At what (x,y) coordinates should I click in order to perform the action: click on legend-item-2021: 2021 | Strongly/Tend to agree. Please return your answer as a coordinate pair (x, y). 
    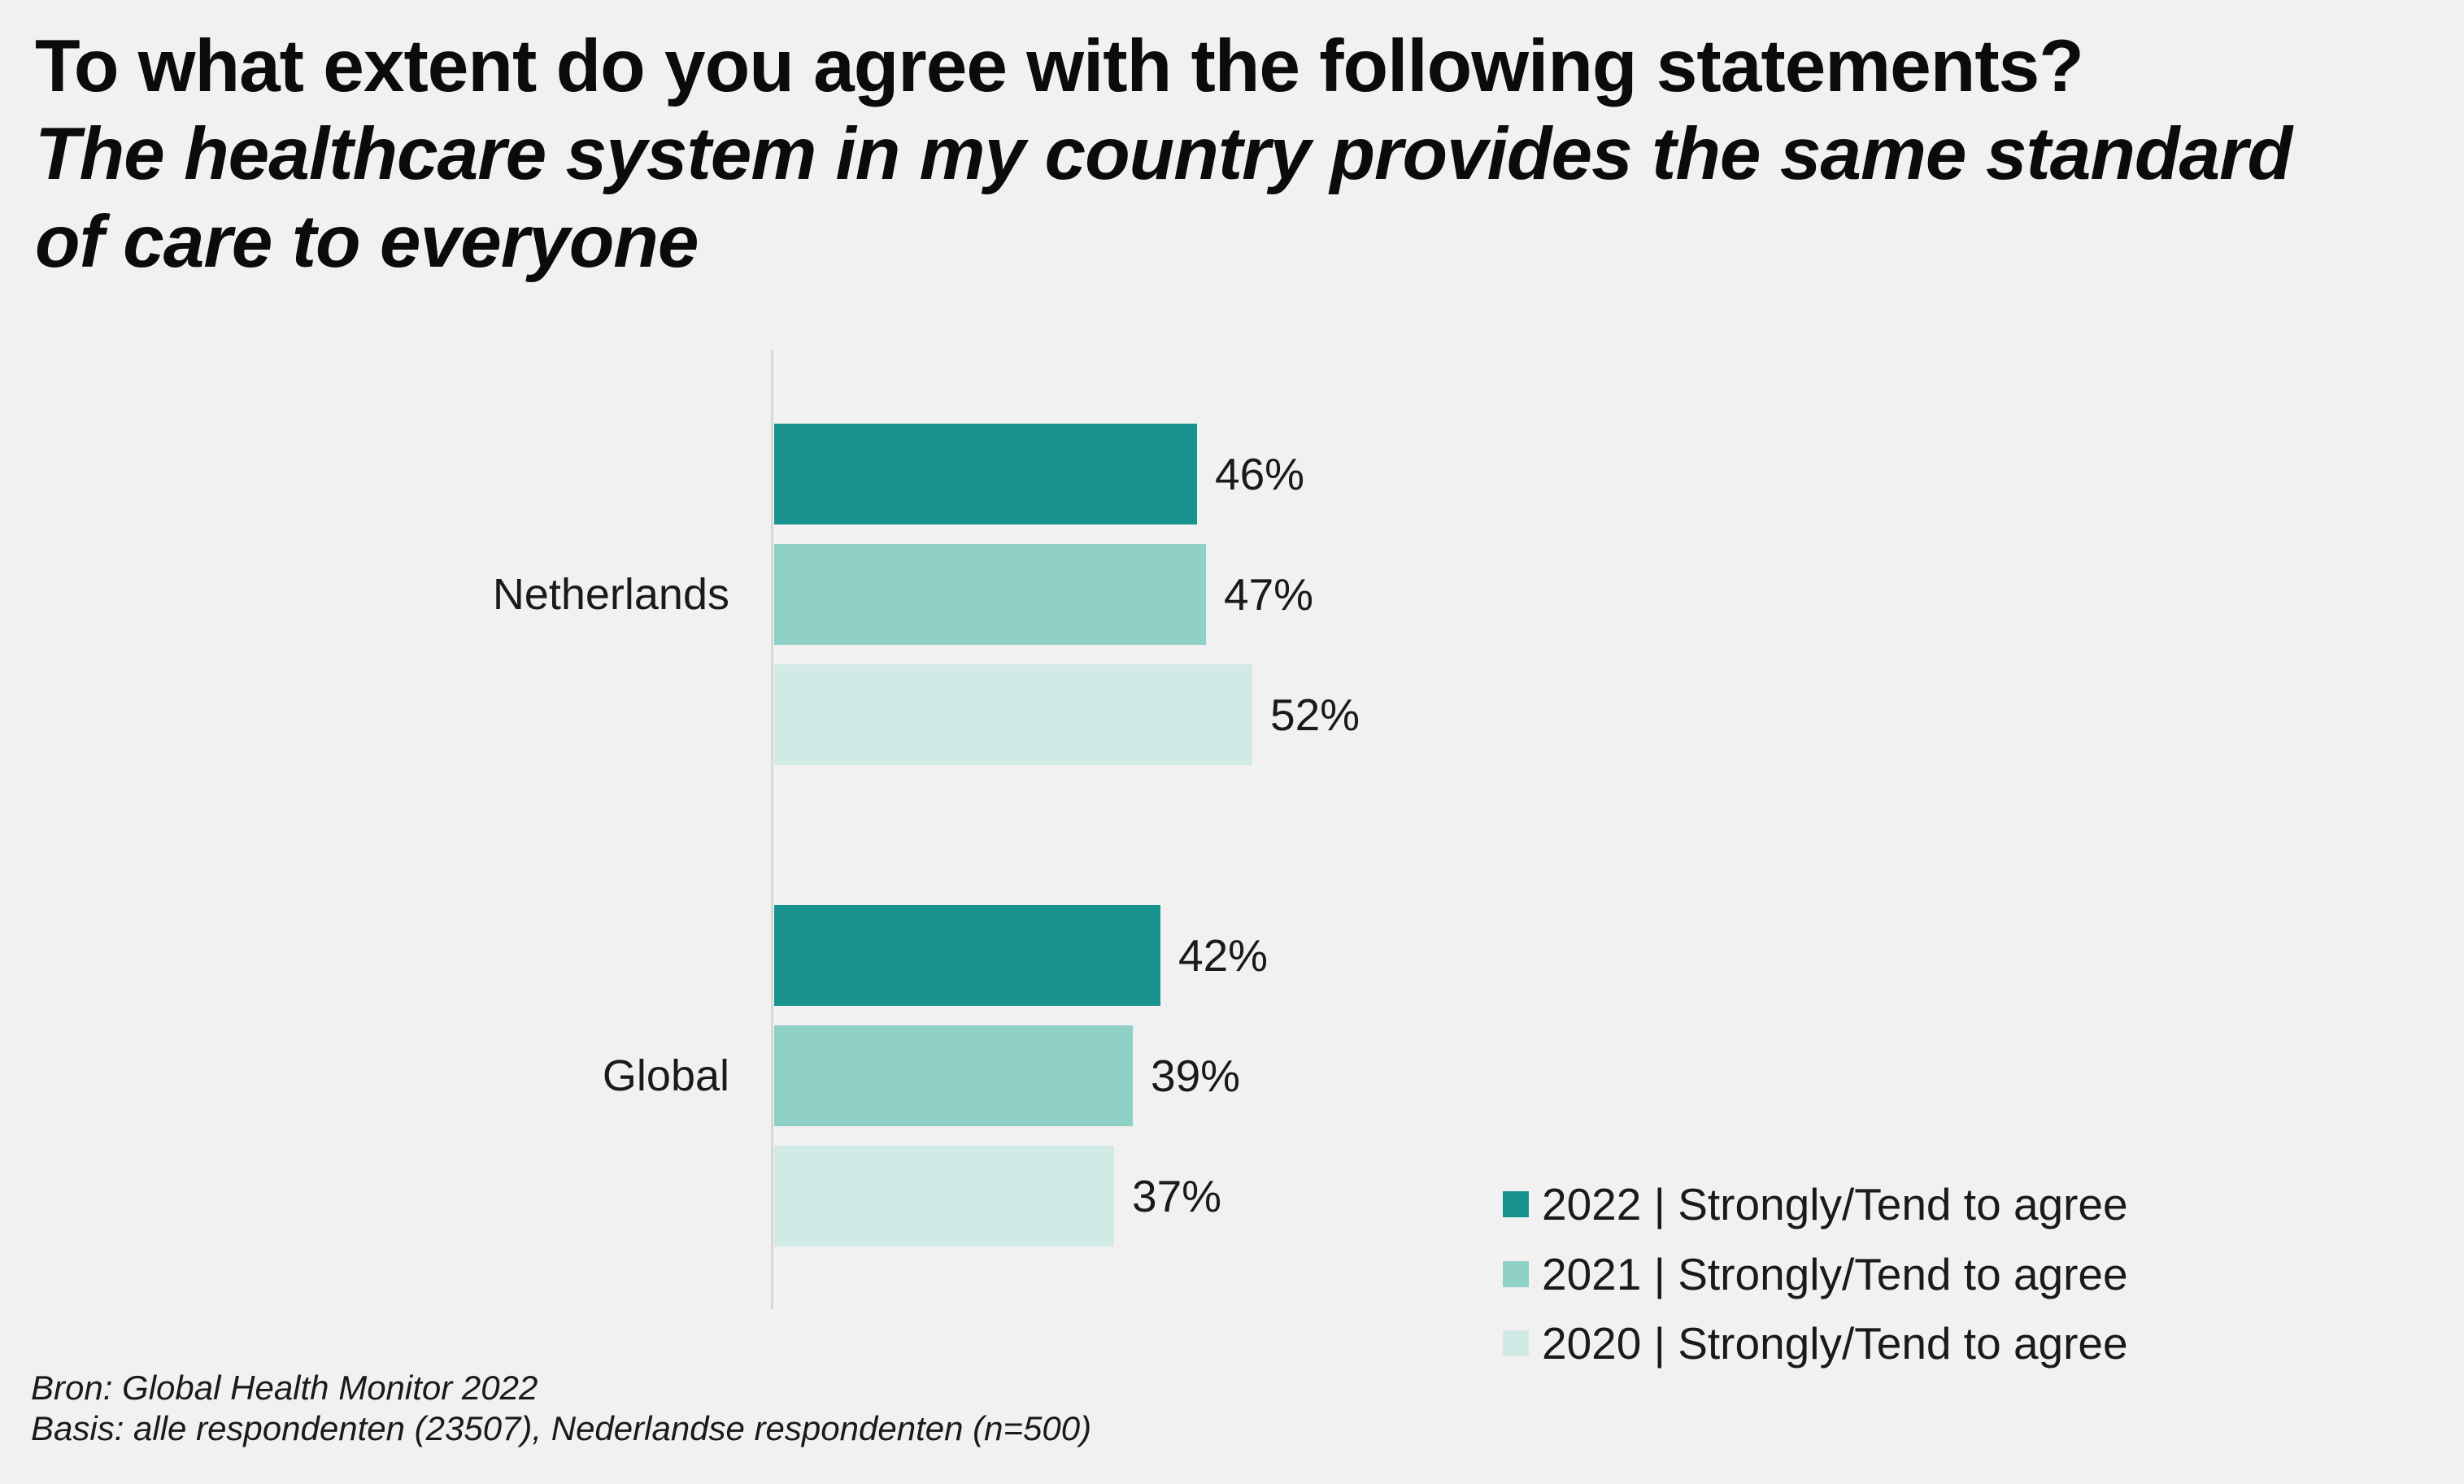
    Looking at the image, I should click on (1815, 1274).